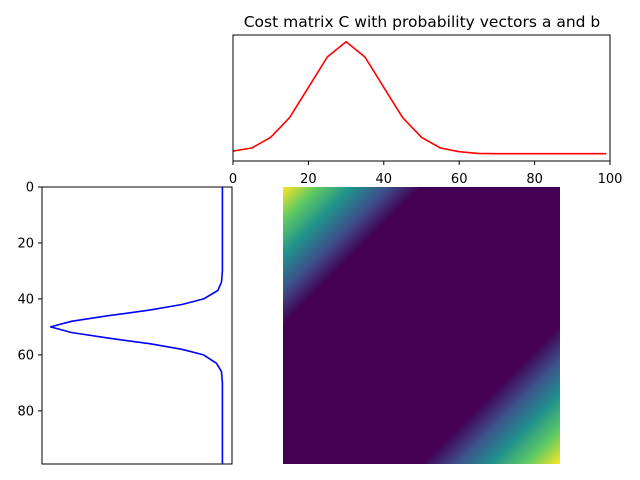  I want to click on series-a-line, so click(419, 97).